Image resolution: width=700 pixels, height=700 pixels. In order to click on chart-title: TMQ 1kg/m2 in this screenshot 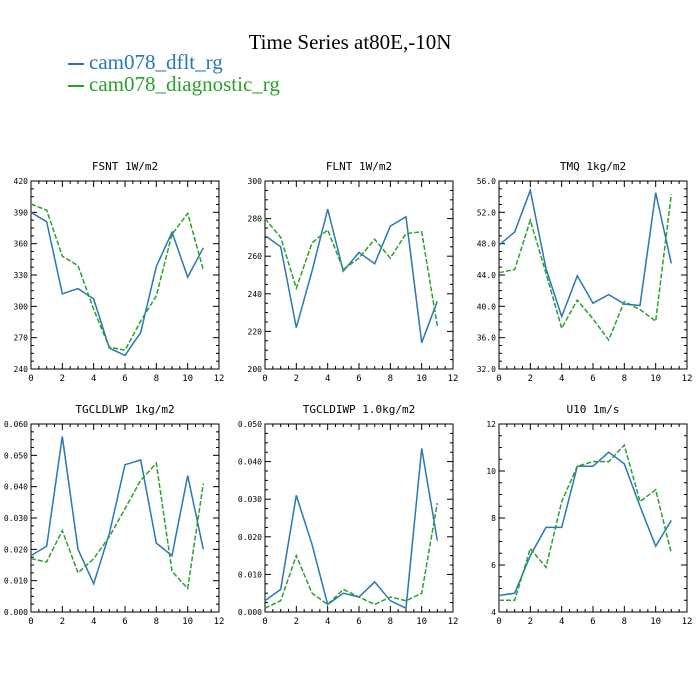, I will do `click(593, 166)`.